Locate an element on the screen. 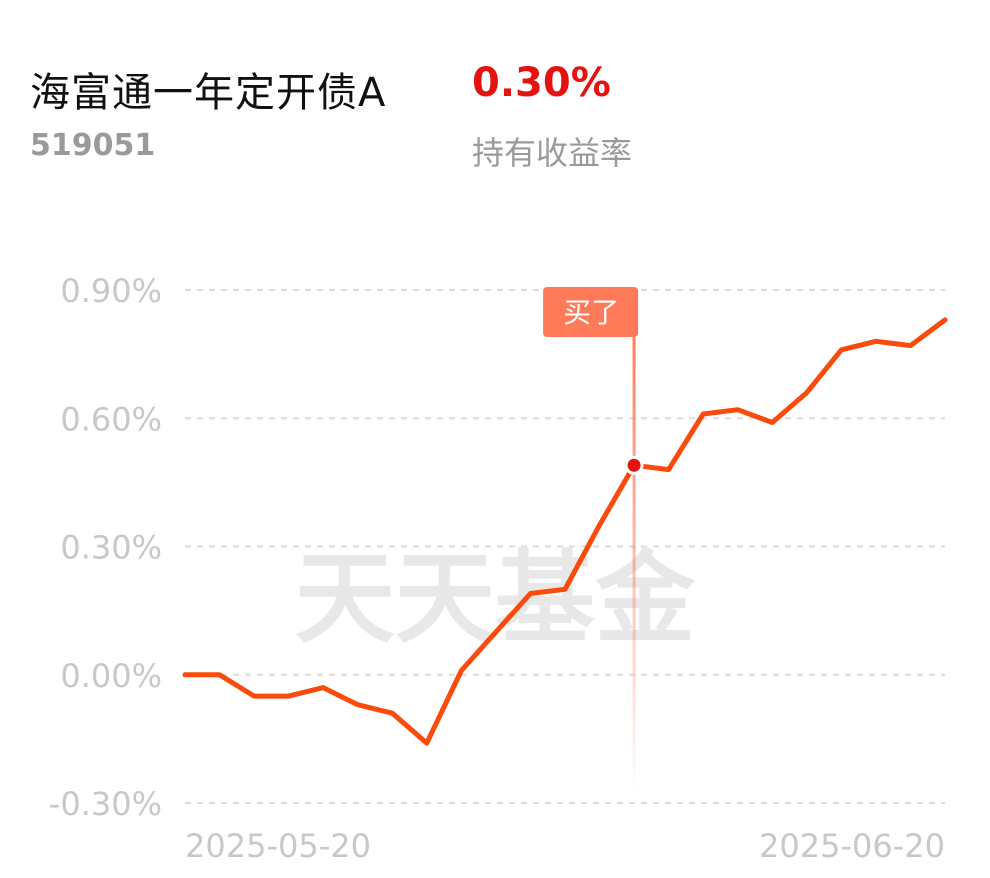 This screenshot has height=878, width=990. buy-marker-line is located at coordinates (634, 563).